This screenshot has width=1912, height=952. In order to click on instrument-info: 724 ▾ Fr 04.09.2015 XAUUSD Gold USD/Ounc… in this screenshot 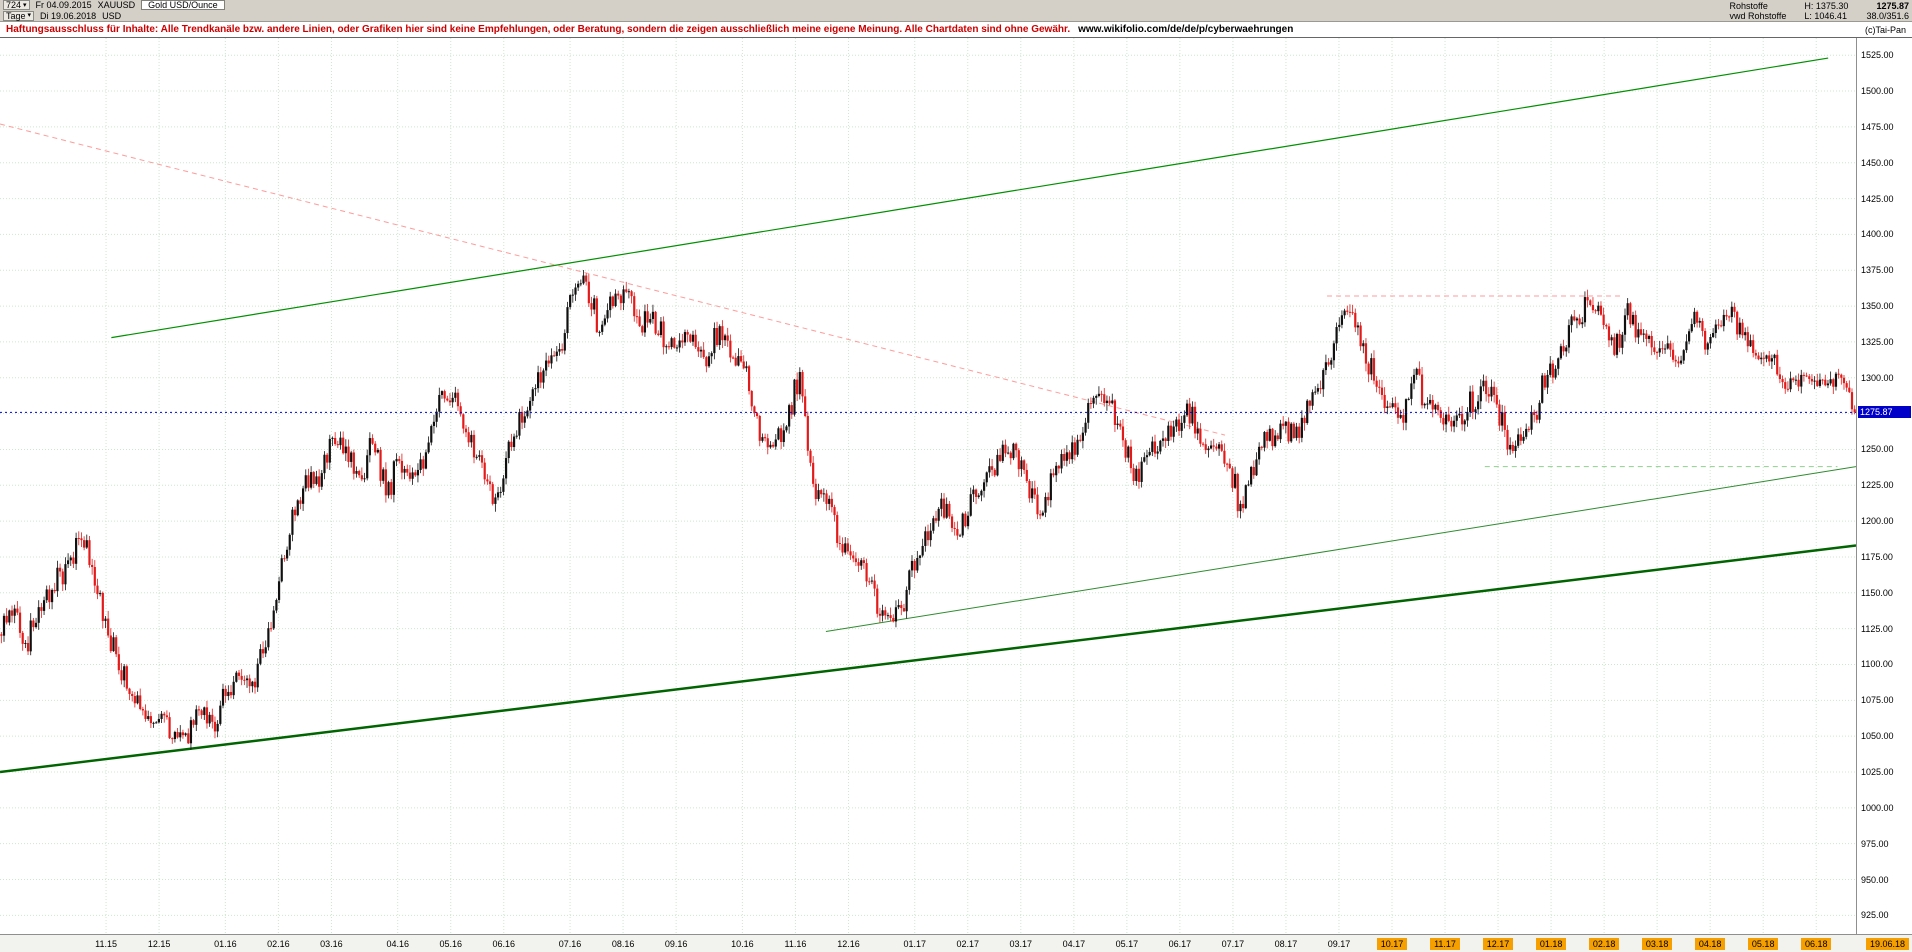, I will do `click(114, 10)`.